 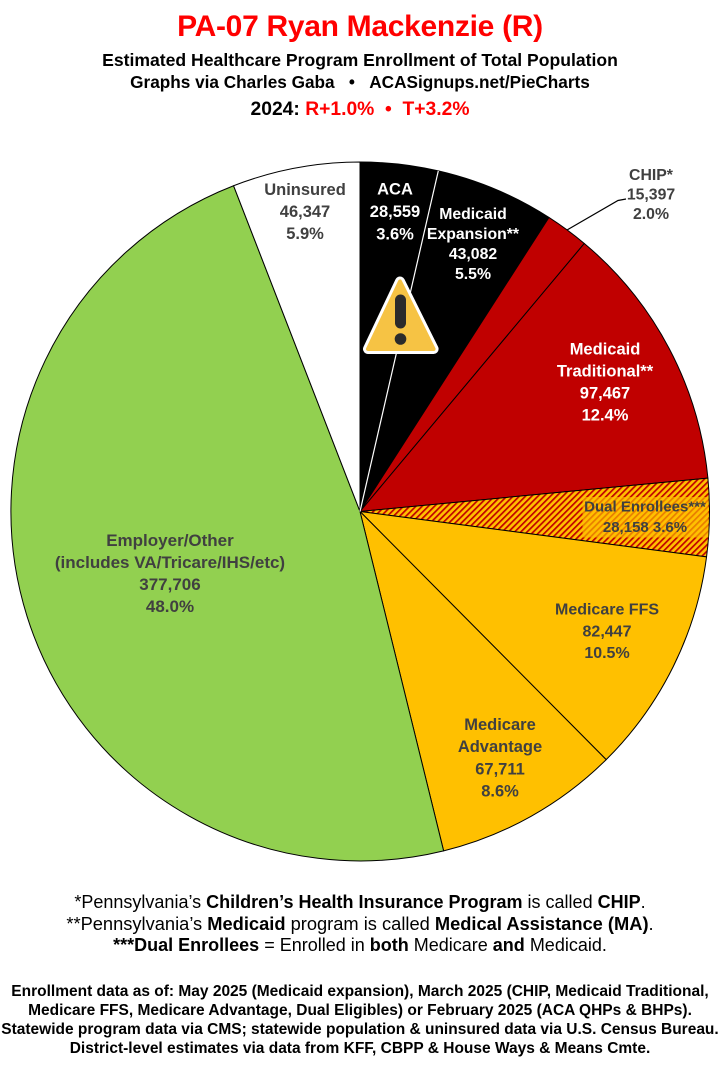 I want to click on svg-text: 3.6%, so click(x=395, y=235).